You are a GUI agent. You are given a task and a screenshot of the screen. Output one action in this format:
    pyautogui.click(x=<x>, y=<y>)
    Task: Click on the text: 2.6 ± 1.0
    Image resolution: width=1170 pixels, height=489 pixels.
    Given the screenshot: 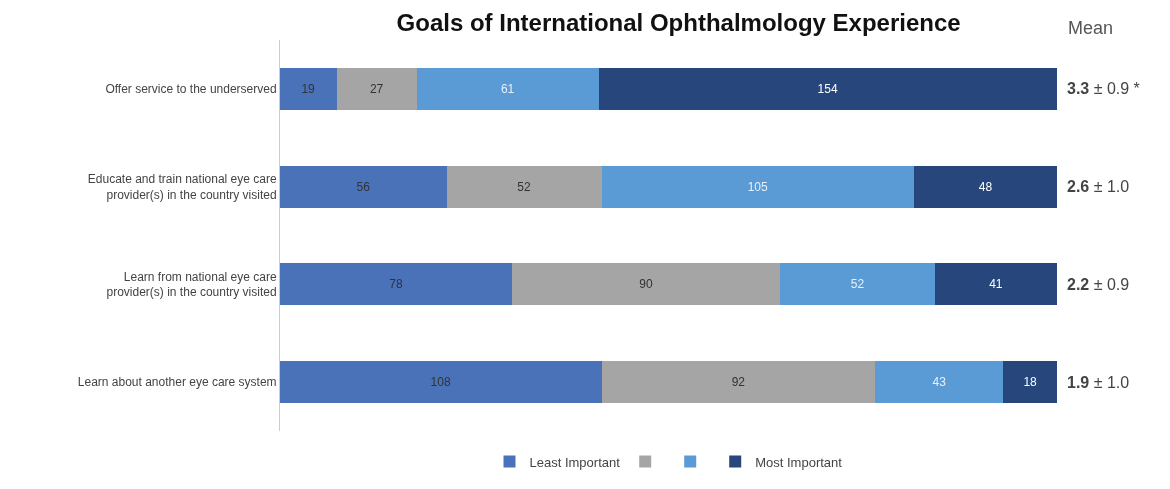 What is the action you would take?
    pyautogui.click(x=1098, y=186)
    